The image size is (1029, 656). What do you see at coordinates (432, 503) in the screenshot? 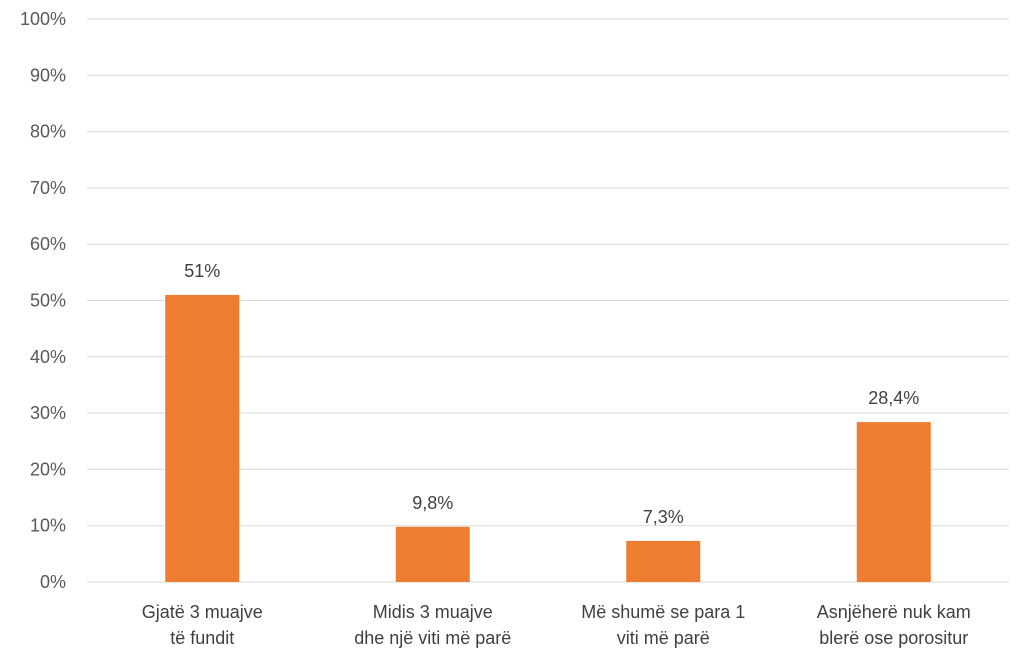
I see `data-label: 9,8%` at bounding box center [432, 503].